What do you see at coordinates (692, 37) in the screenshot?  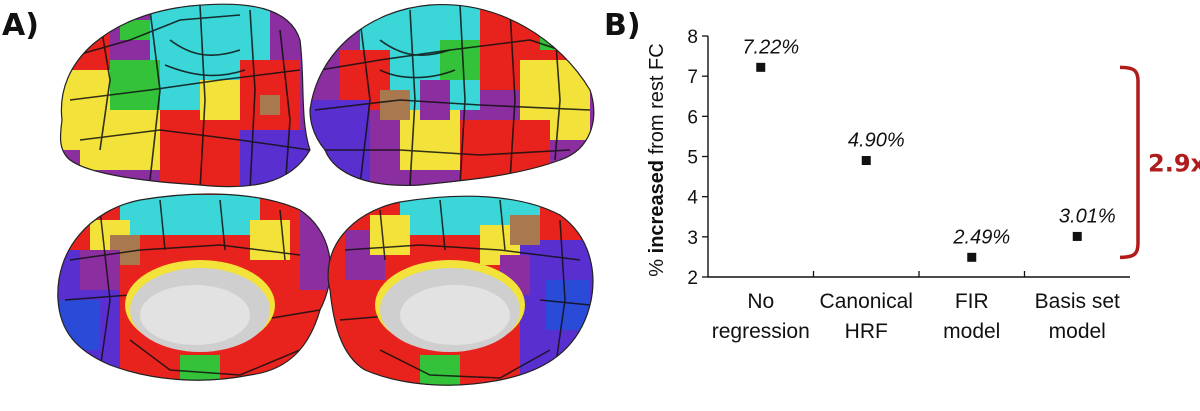 I see `y-tick-label: 8` at bounding box center [692, 37].